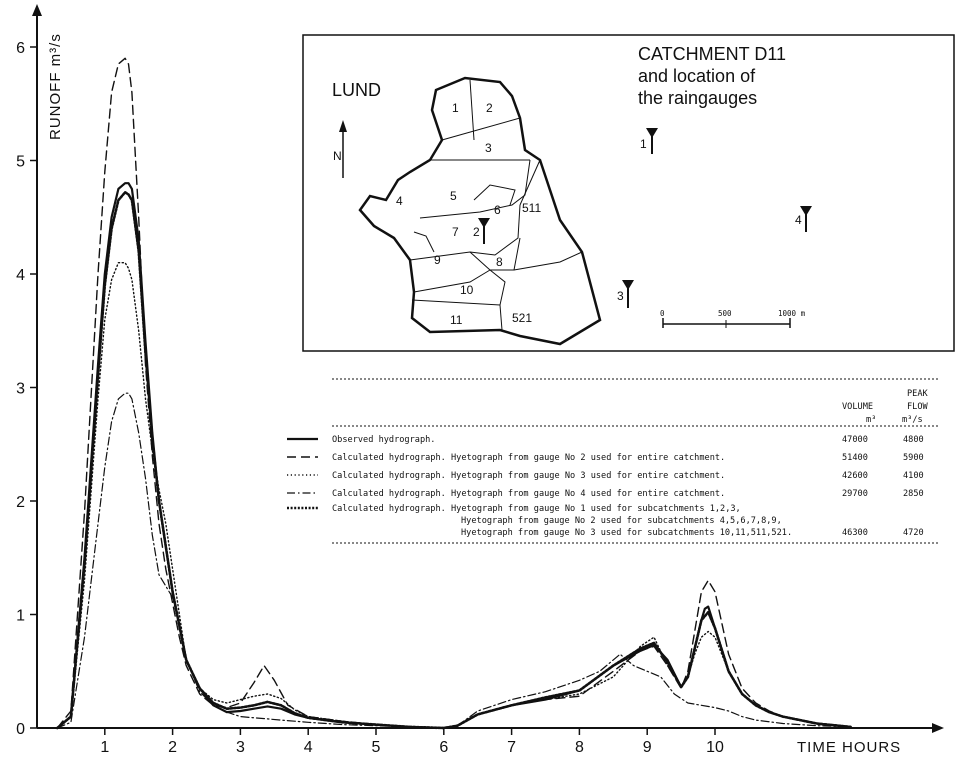 This screenshot has width=959, height=768. What do you see at coordinates (20, 275) in the screenshot?
I see `y-tick-label: 4` at bounding box center [20, 275].